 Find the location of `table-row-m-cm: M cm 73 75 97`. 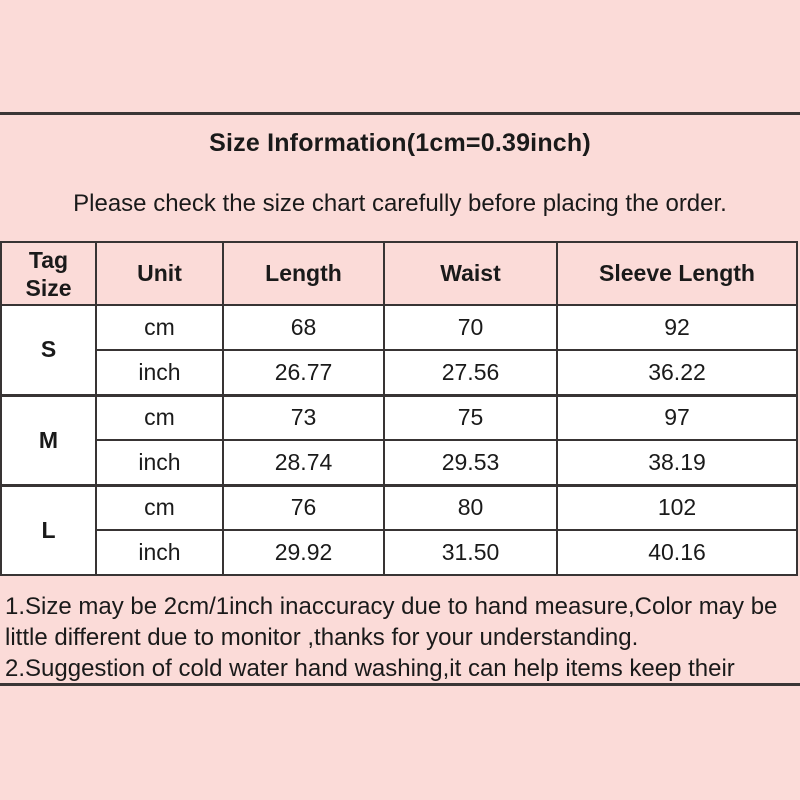

table-row-m-cm: M cm 73 75 97 is located at coordinates (399, 439).